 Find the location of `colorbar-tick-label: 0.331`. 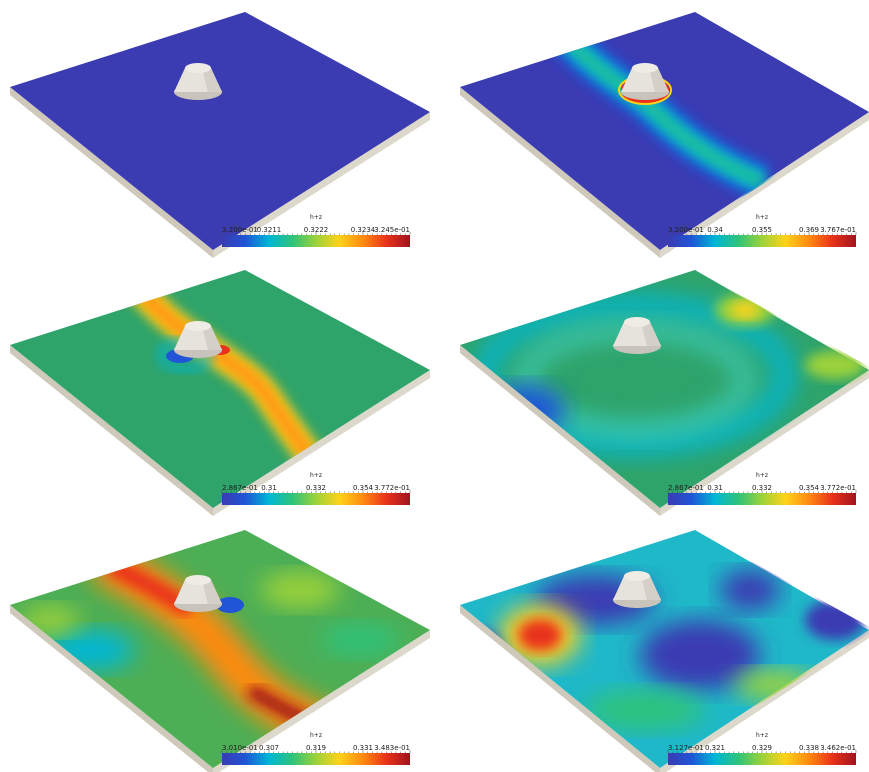

colorbar-tick-label: 0.331 is located at coordinates (363, 748).